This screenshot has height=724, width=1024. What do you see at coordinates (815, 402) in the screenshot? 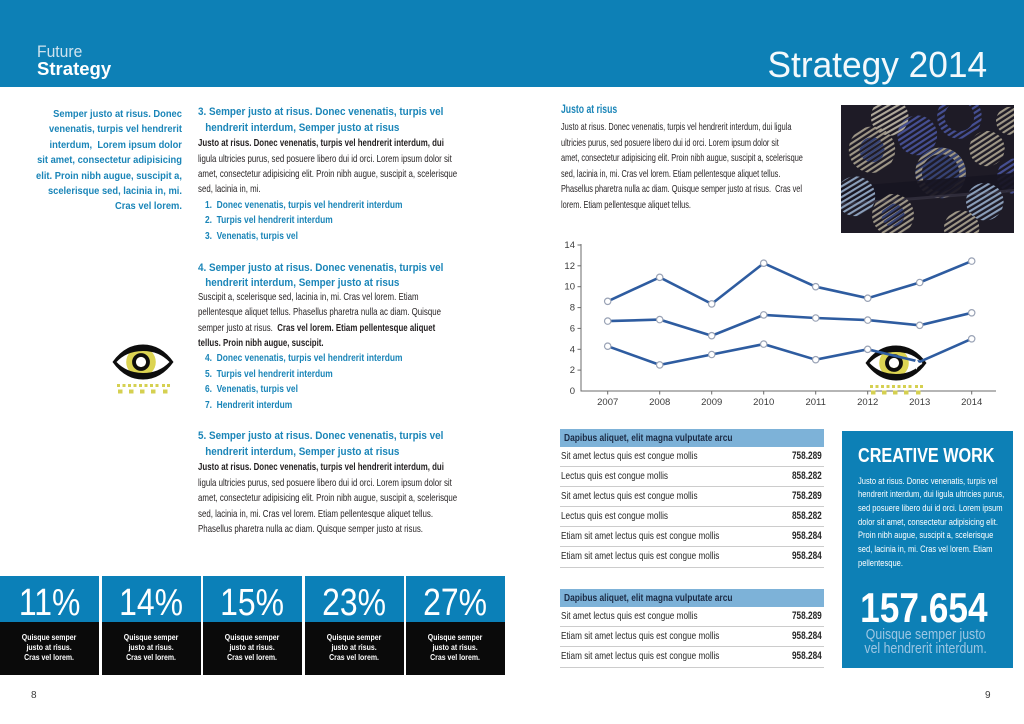
I see `svg-text: 2011` at bounding box center [815, 402].